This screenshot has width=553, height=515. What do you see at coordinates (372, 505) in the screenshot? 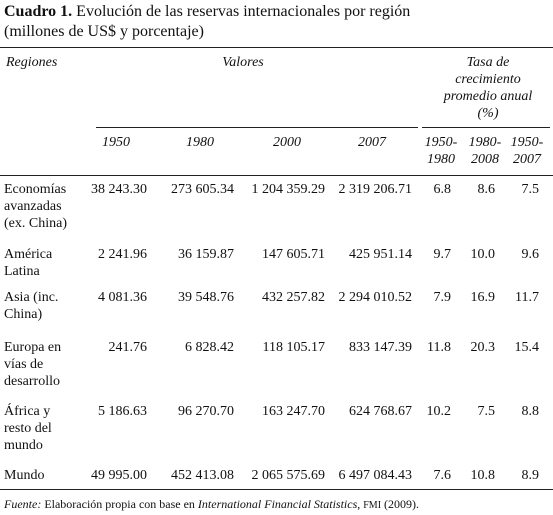
I see `footer-part: FMI` at bounding box center [372, 505].